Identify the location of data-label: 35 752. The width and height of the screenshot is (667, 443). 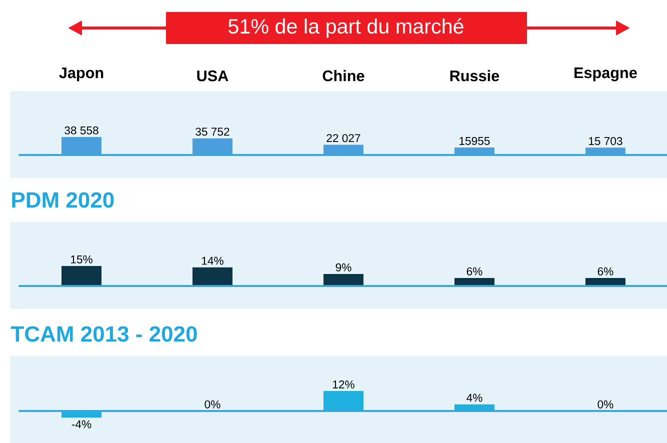
(213, 132).